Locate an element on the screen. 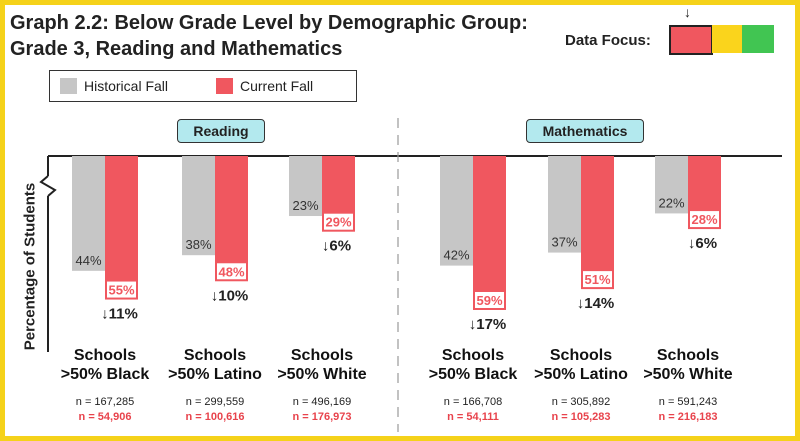 Image resolution: width=800 pixels, height=441 pixels. data-label-historical: 38% is located at coordinates (198, 244).